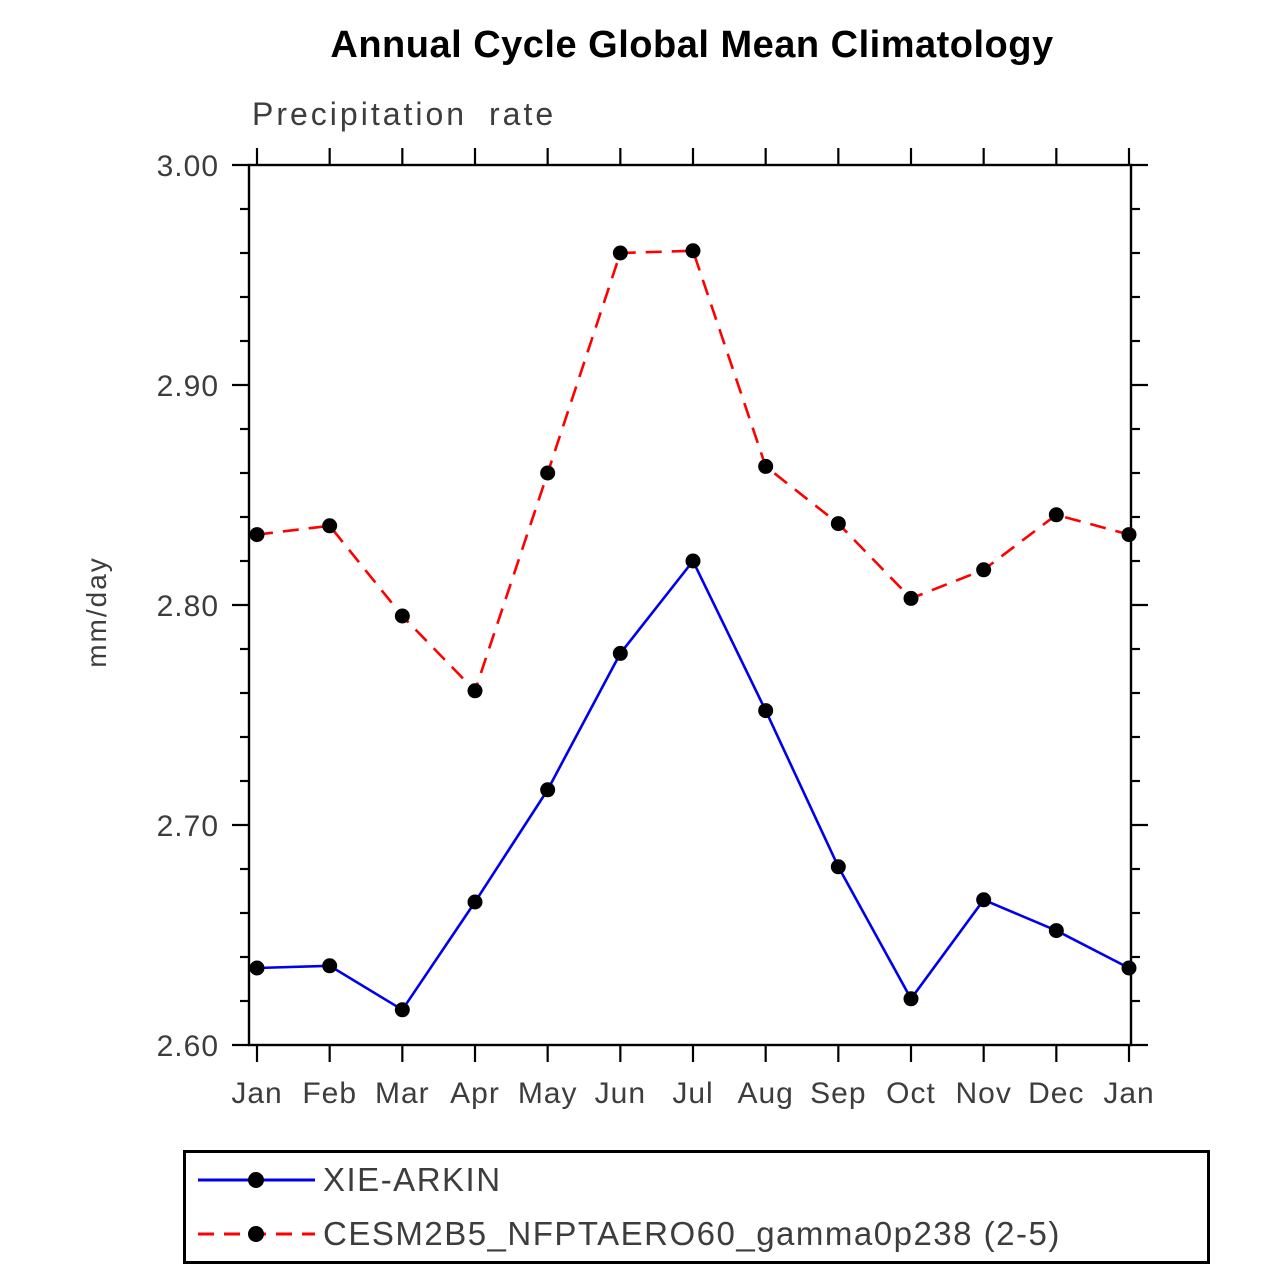 Image resolution: width=1285 pixels, height=1271 pixels. What do you see at coordinates (696, 1180) in the screenshot?
I see `legend-entry-xie-arkin: XIE-ARKIN` at bounding box center [696, 1180].